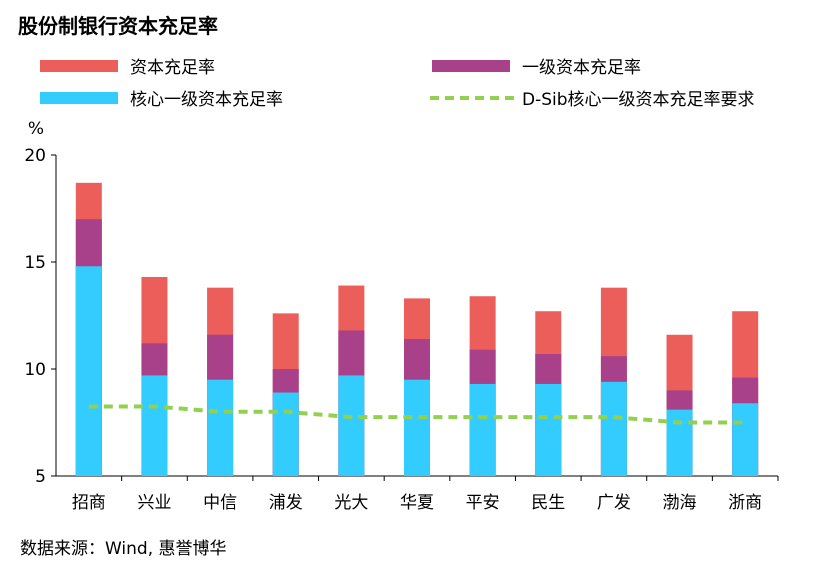  What do you see at coordinates (680, 503) in the screenshot?
I see `x-tick-label: 渤海` at bounding box center [680, 503].